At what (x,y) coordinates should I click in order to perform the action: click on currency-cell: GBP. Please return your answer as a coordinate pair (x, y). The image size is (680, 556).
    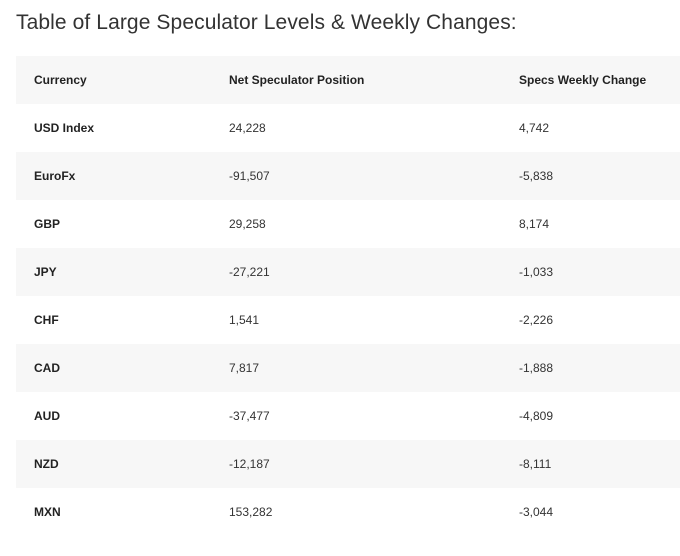
    Looking at the image, I should click on (47, 224).